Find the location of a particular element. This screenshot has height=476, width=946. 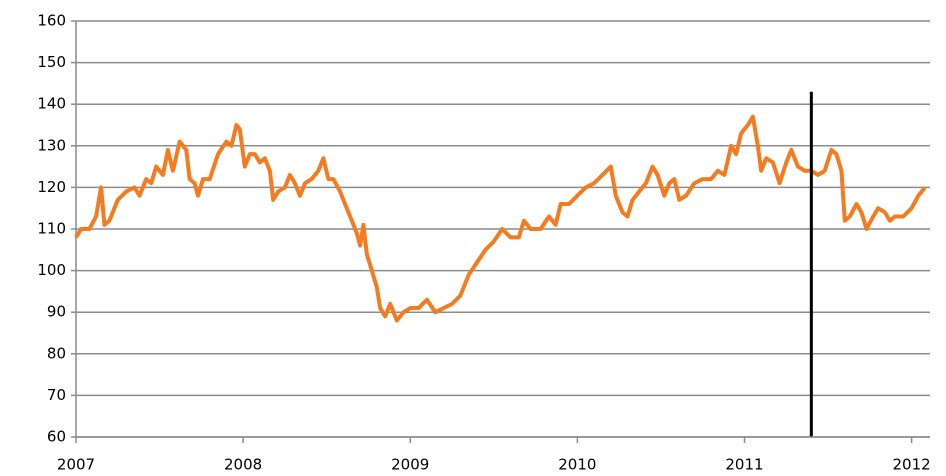

x-tick-label: 2007 is located at coordinates (76, 465).